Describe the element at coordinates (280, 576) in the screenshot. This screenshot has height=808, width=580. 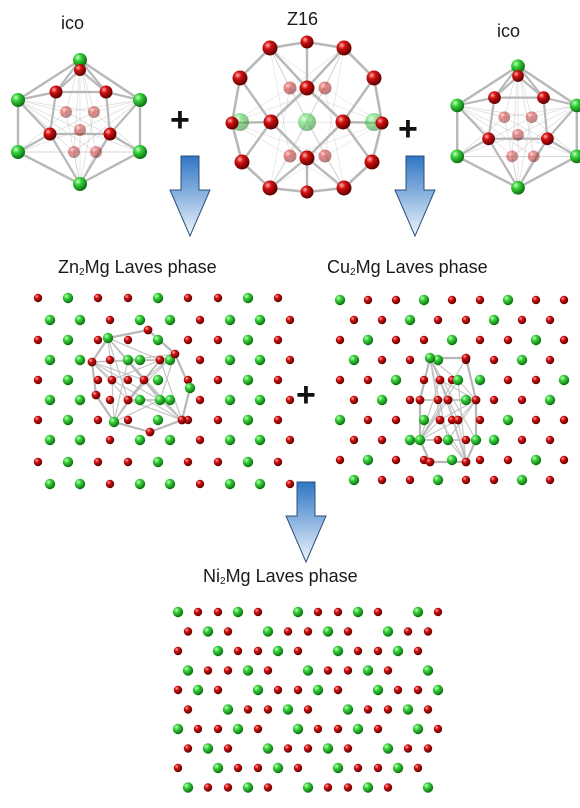
I see `ni2mg-label: Ni2Mg Laves phase` at that location.